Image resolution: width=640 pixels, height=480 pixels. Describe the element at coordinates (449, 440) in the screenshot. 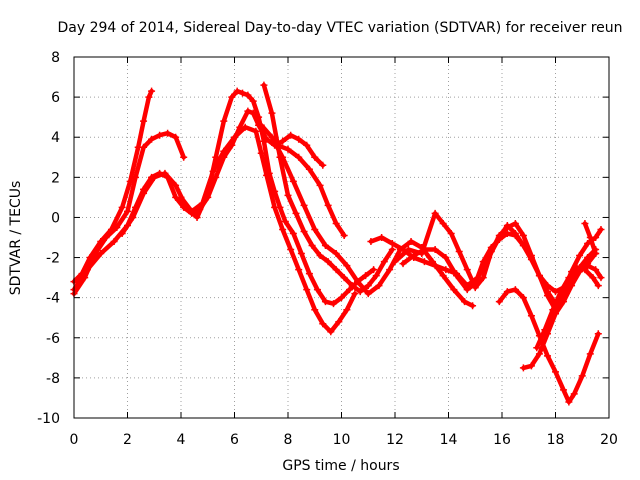

I see `x-tick-label: 14` at that location.